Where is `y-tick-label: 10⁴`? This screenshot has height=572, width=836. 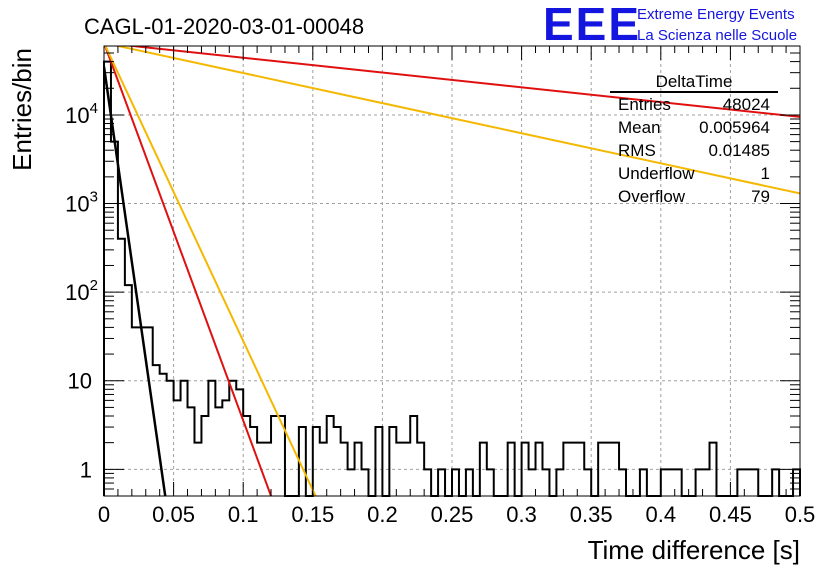
y-tick-label: 10⁴ is located at coordinates (81, 114).